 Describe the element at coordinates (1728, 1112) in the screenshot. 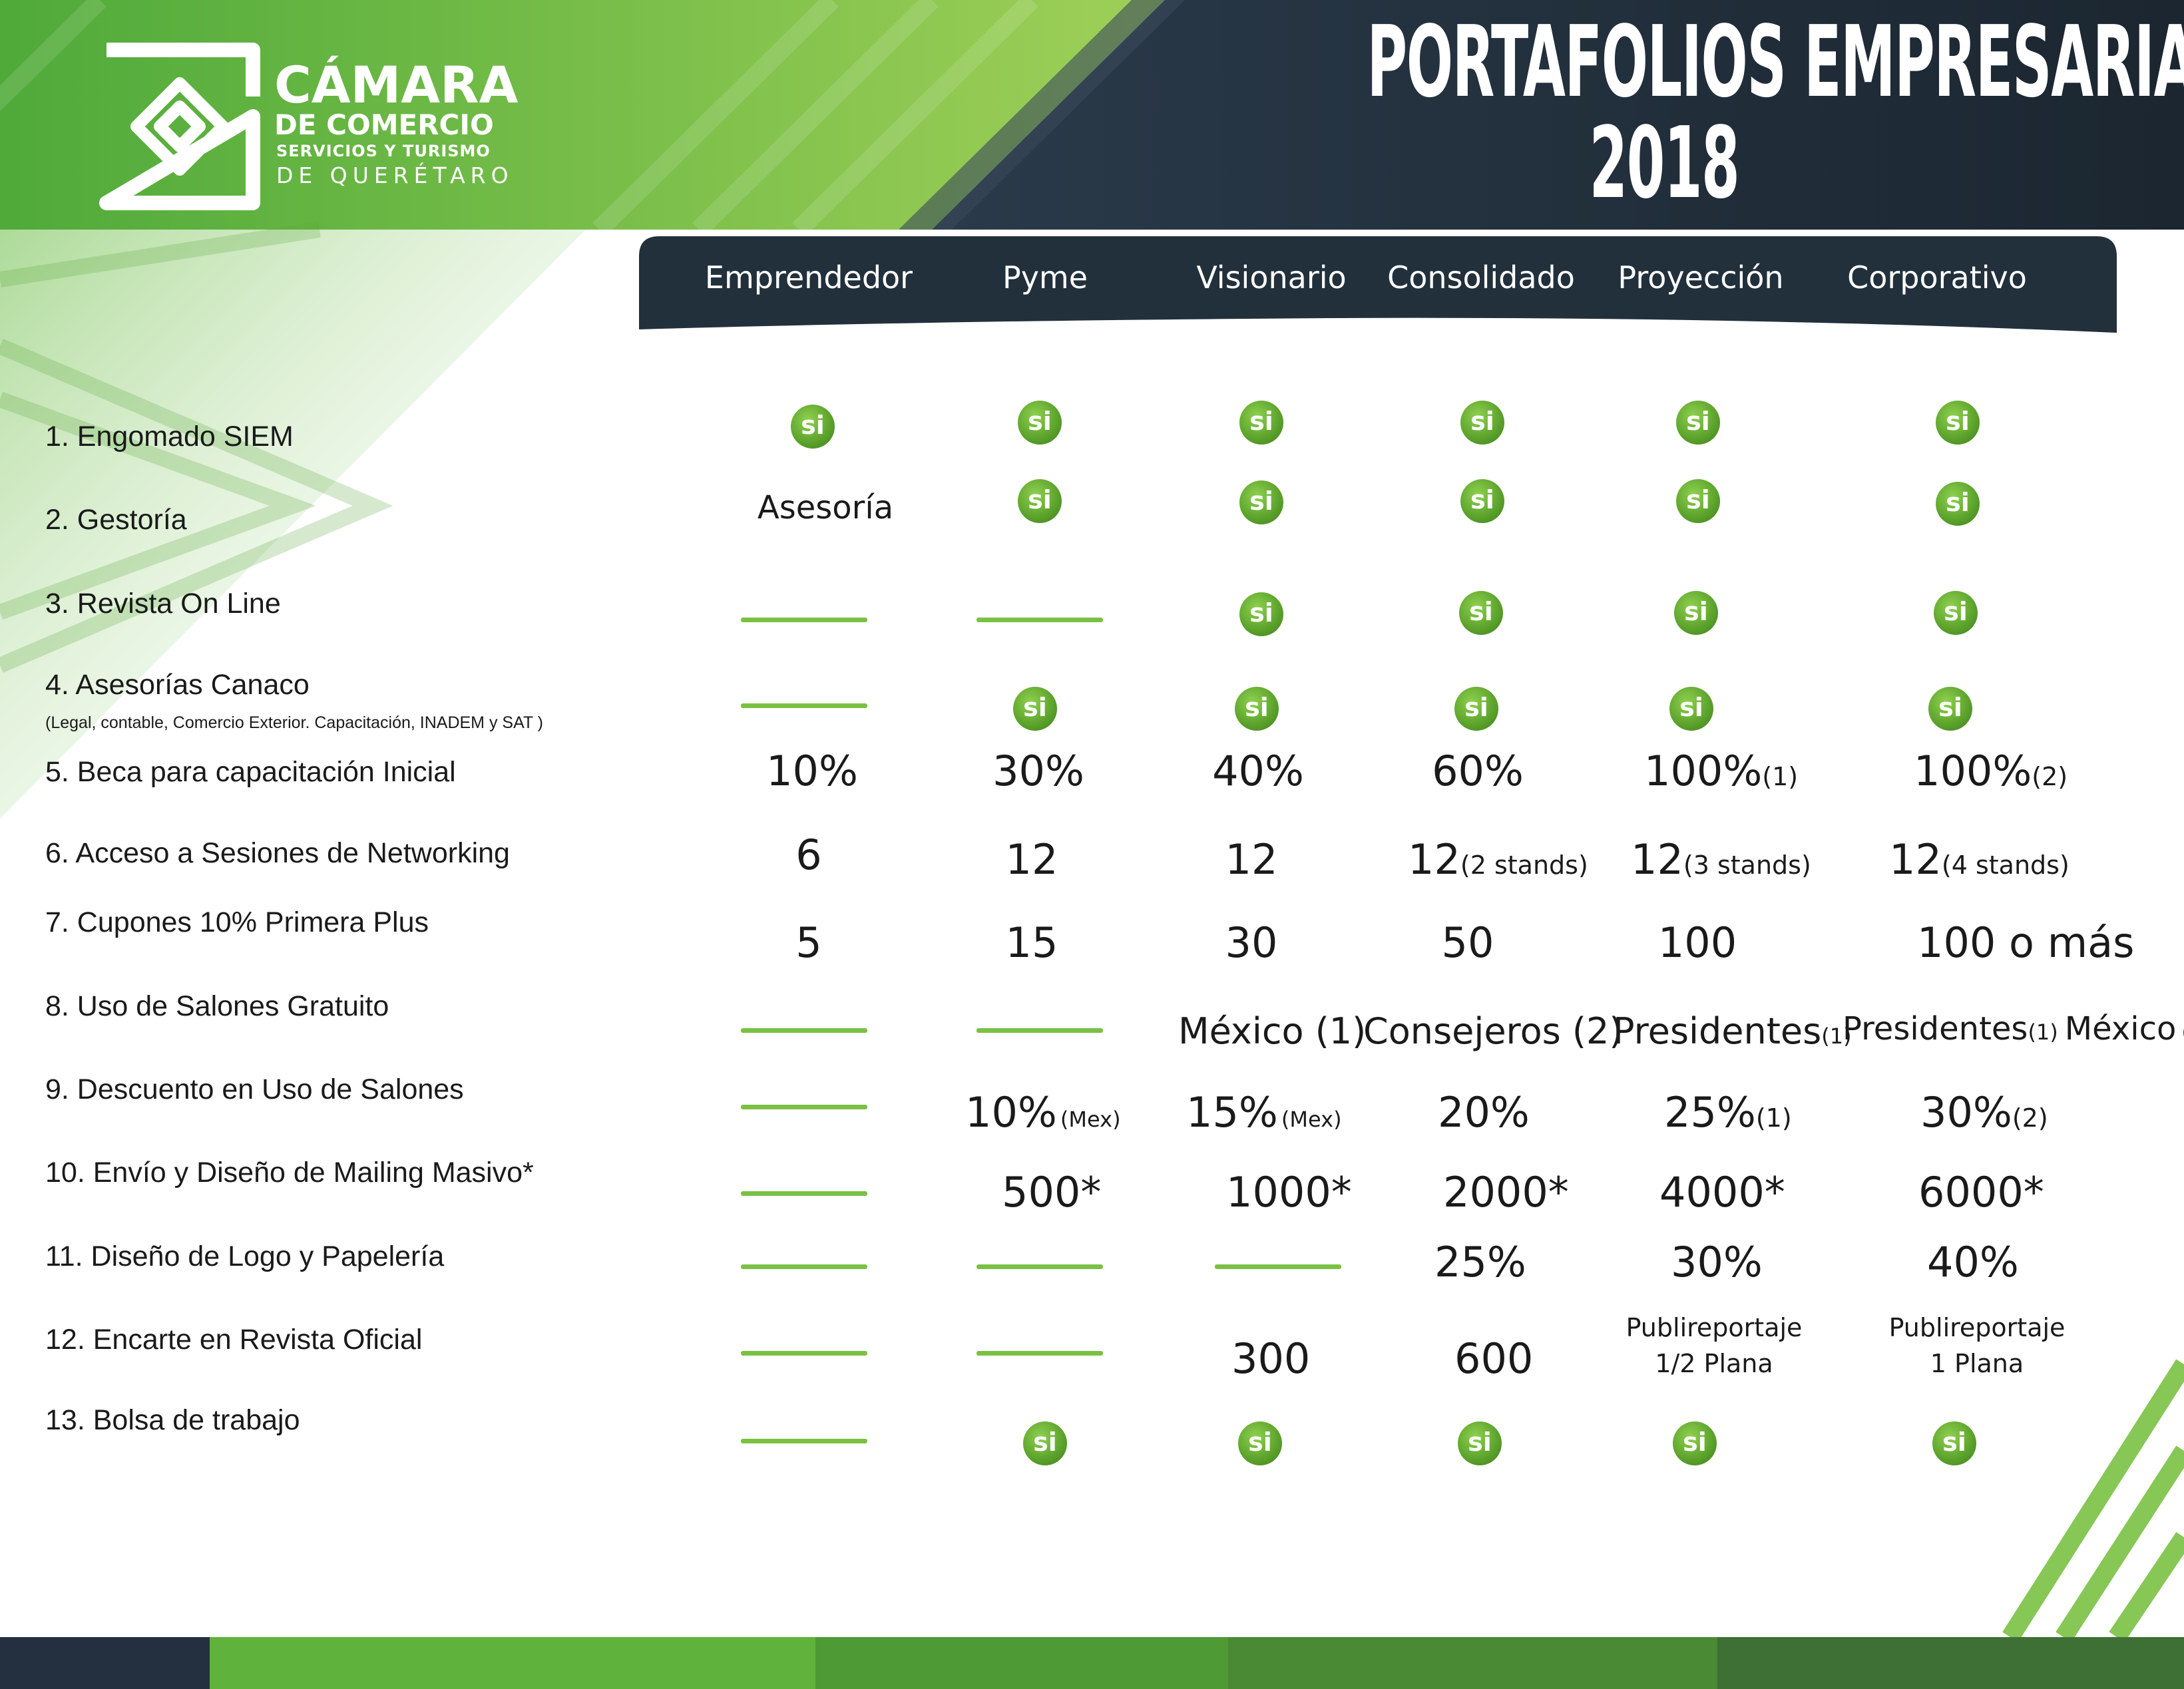

I see `cell-descuento-proyeccion: 25%(1)` at that location.